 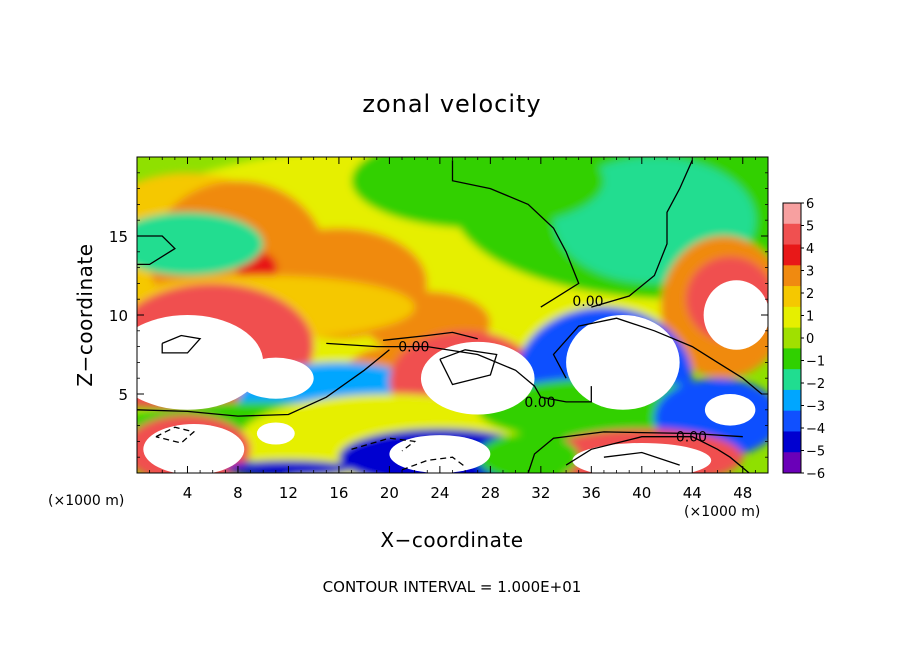 What do you see at coordinates (810, 204) in the screenshot?
I see `colorbar-label: 6` at bounding box center [810, 204].